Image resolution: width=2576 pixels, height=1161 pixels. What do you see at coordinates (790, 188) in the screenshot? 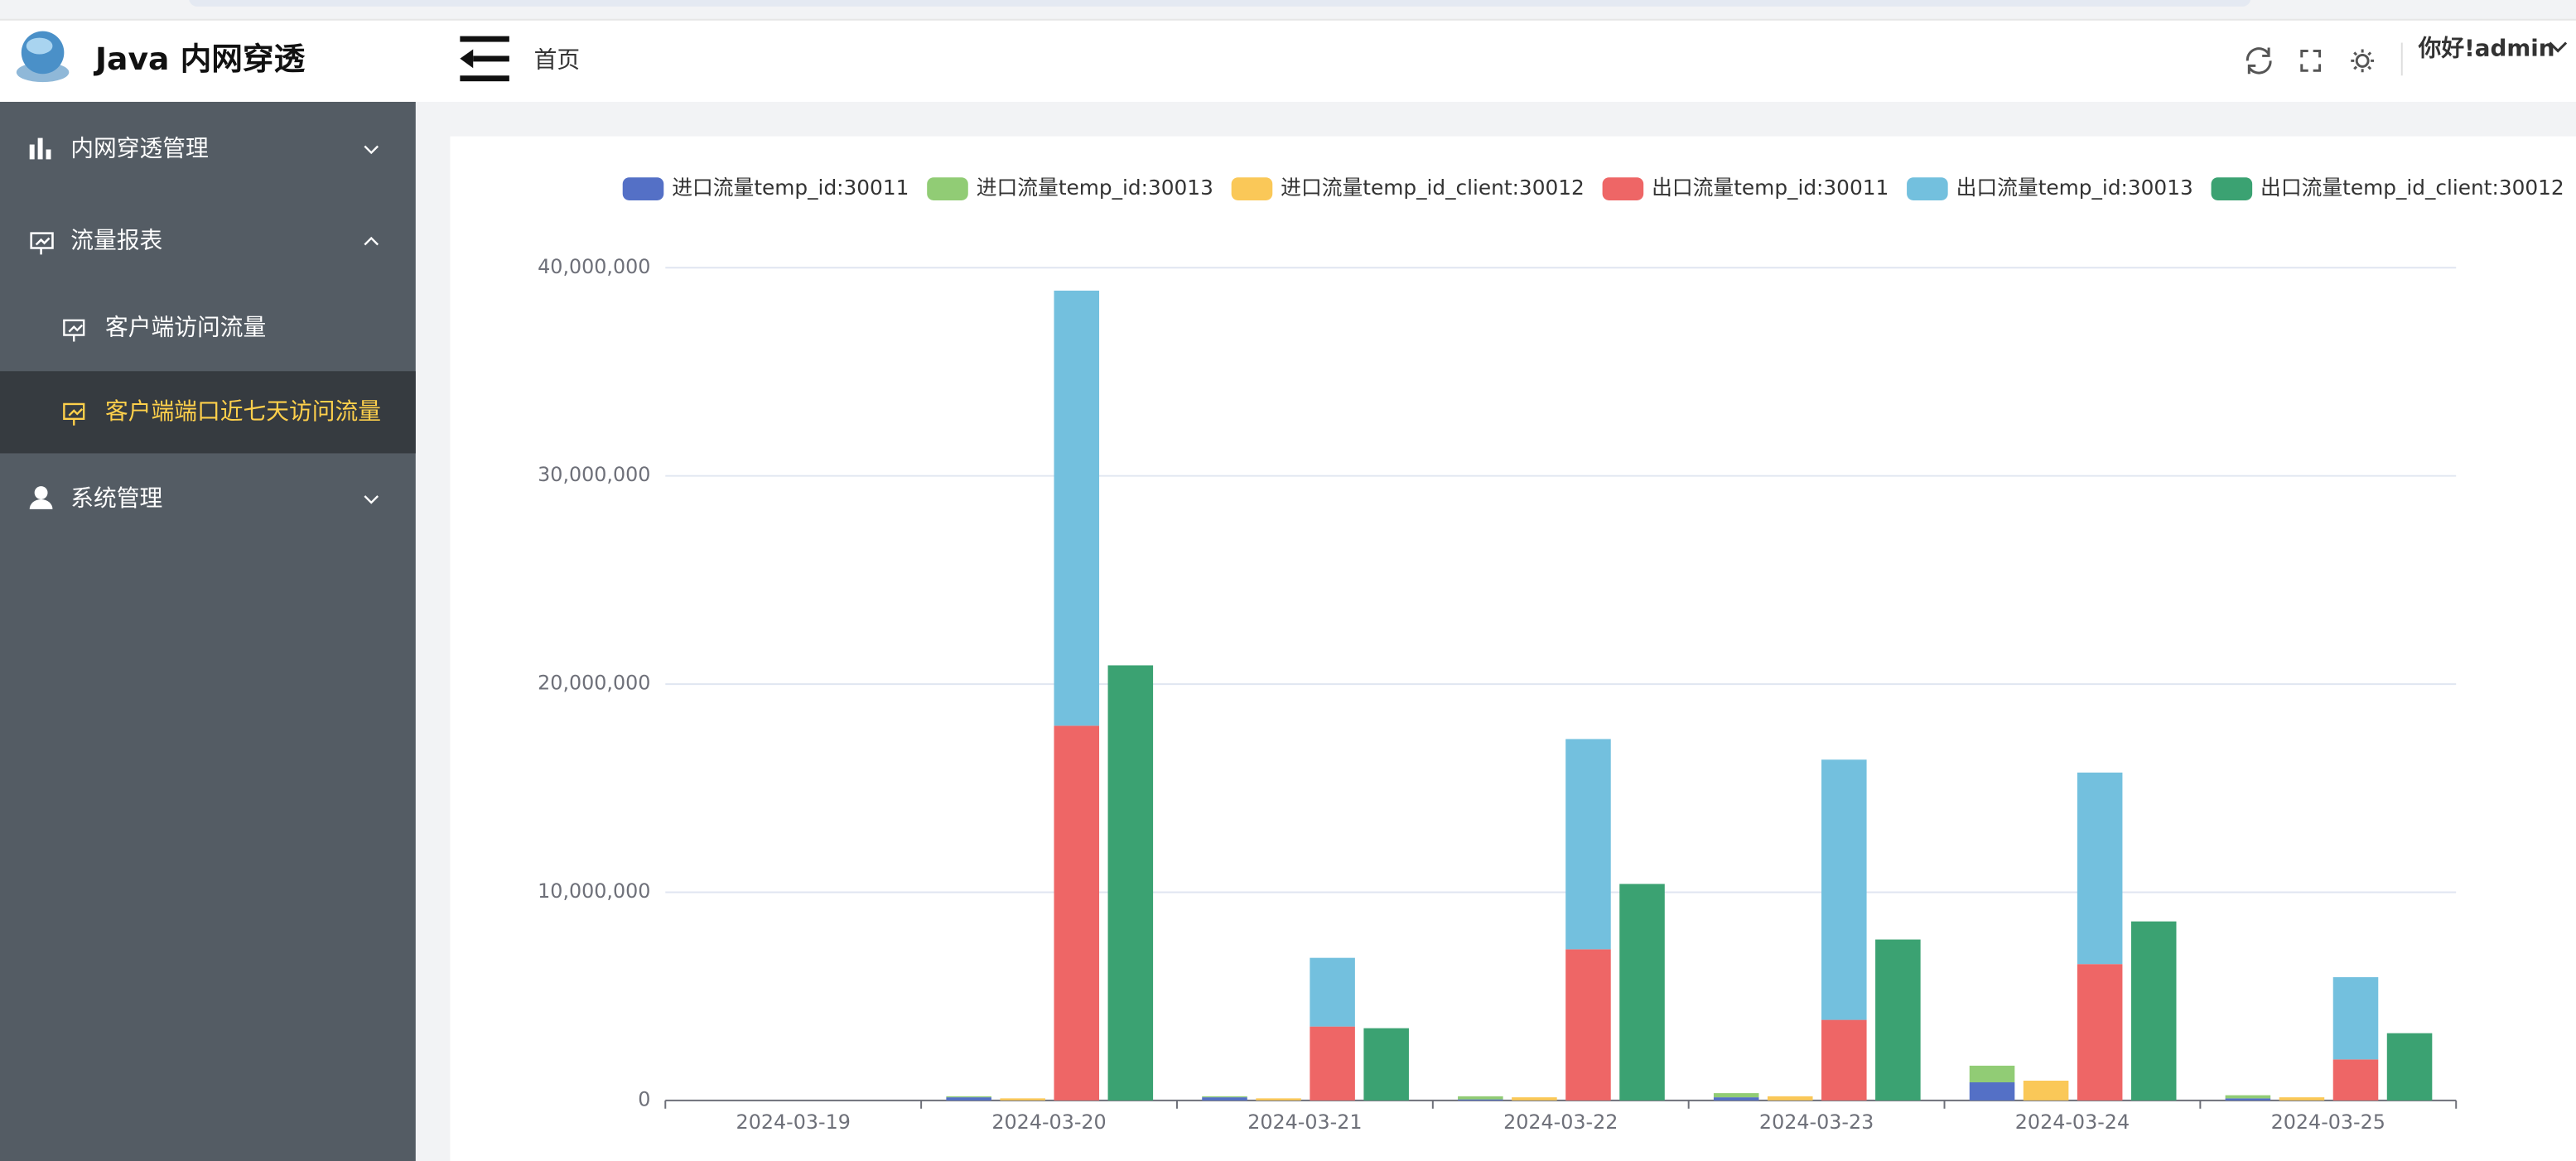
I see `legend-label: 进口流量temp_id:30011` at bounding box center [790, 188].